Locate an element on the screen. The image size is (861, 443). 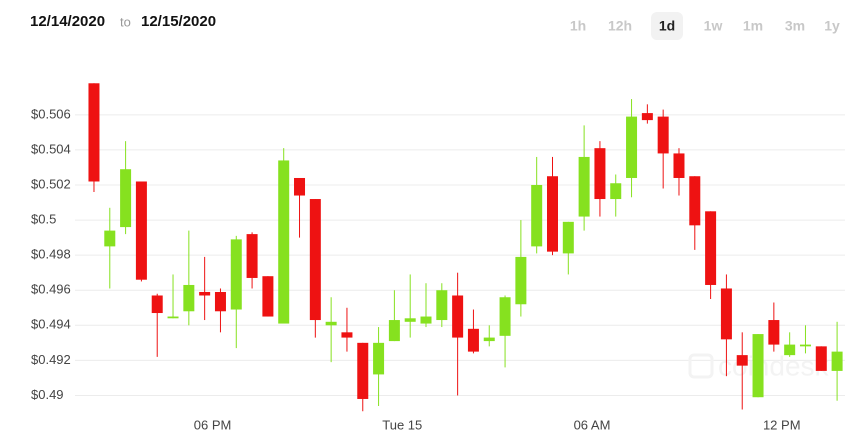
x-tick-label: Tue 15 is located at coordinates (402, 424).